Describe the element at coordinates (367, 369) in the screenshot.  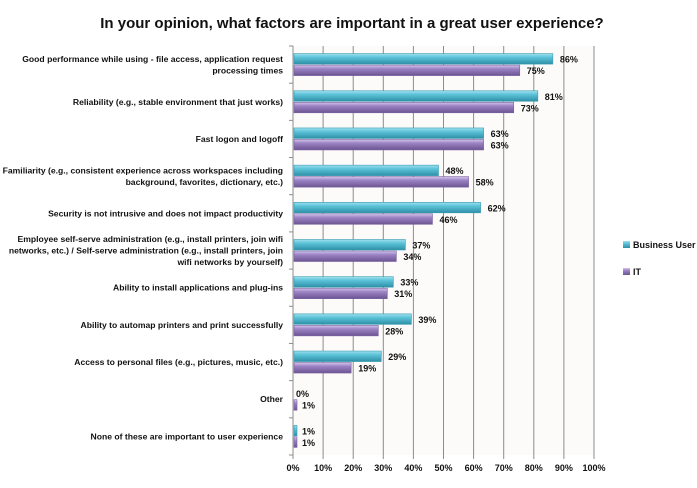
I see `data-label: 19%` at that location.